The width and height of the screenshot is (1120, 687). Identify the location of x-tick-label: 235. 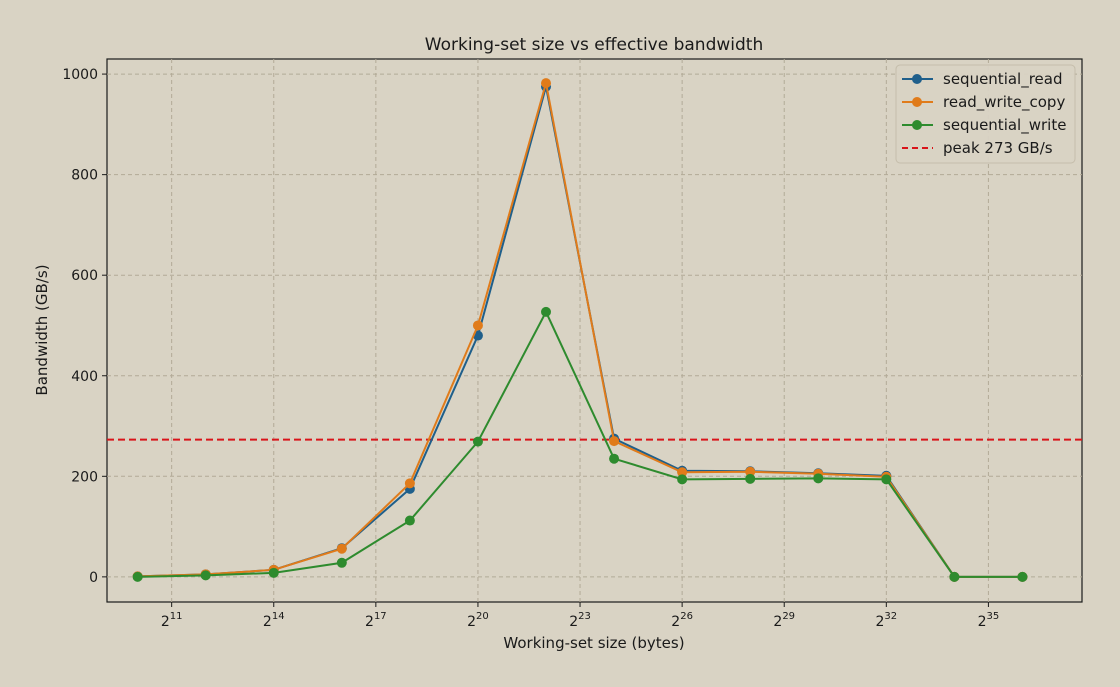
(989, 620).